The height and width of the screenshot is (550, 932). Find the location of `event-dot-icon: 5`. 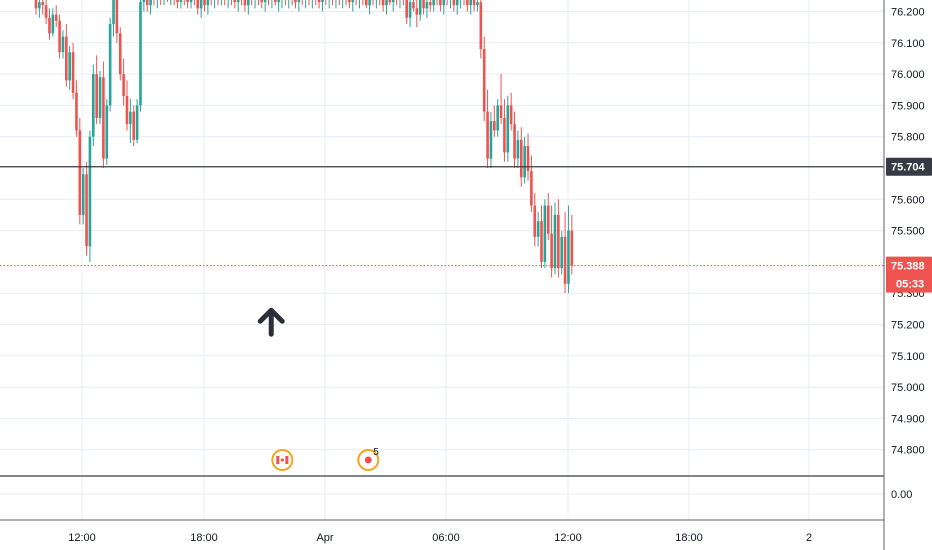

event-dot-icon: 5 is located at coordinates (368, 459).